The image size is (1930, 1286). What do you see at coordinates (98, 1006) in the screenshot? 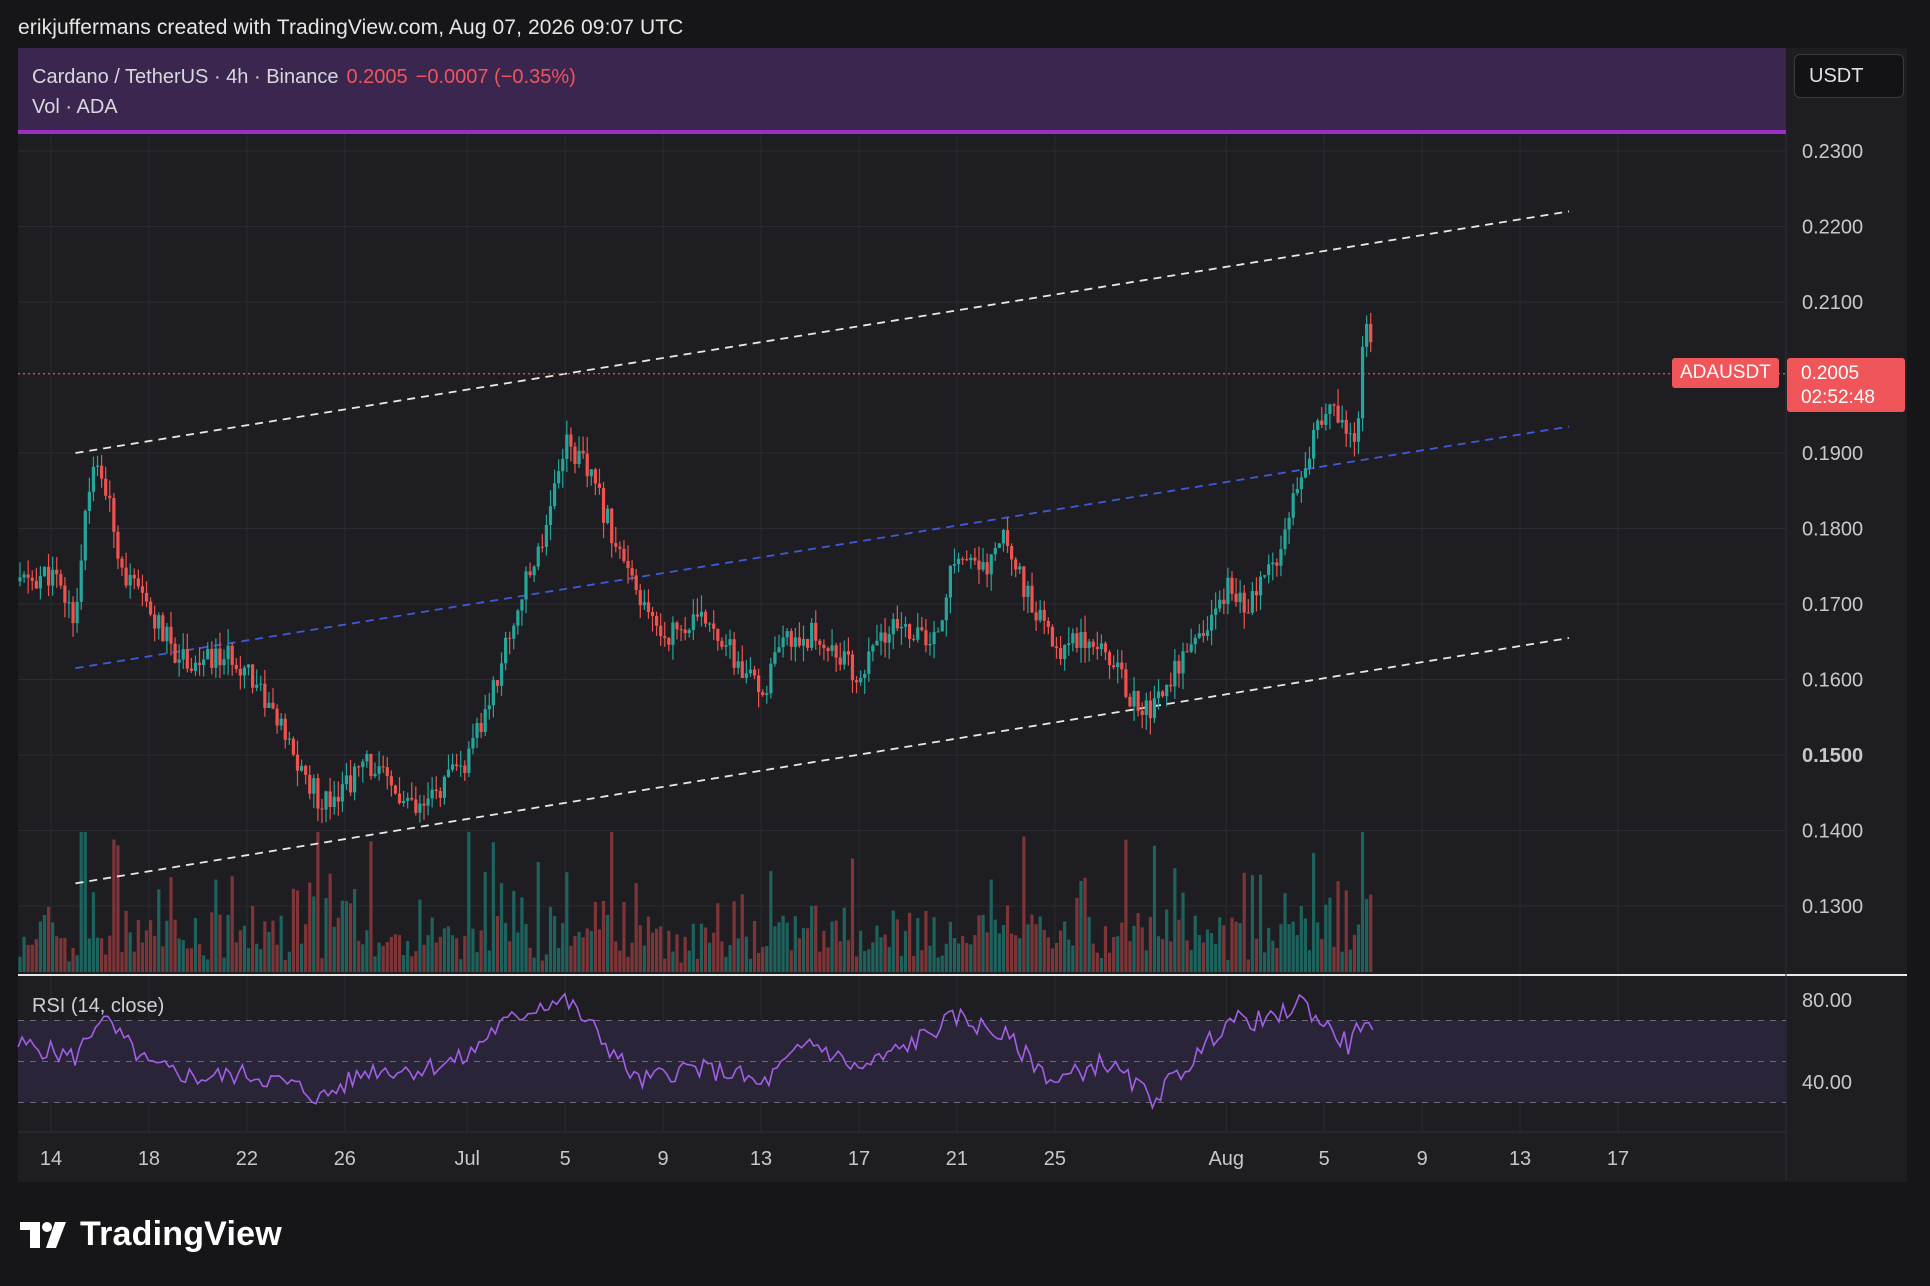
I see `rsi-legend: RSI (14, close)` at bounding box center [98, 1006].